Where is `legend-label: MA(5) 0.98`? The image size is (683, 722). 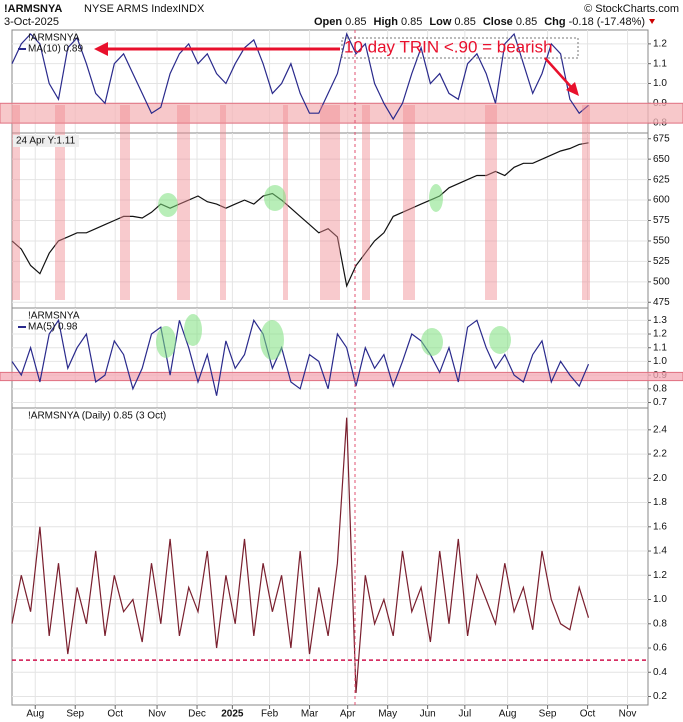 legend-label: MA(5) 0.98 is located at coordinates (53, 327).